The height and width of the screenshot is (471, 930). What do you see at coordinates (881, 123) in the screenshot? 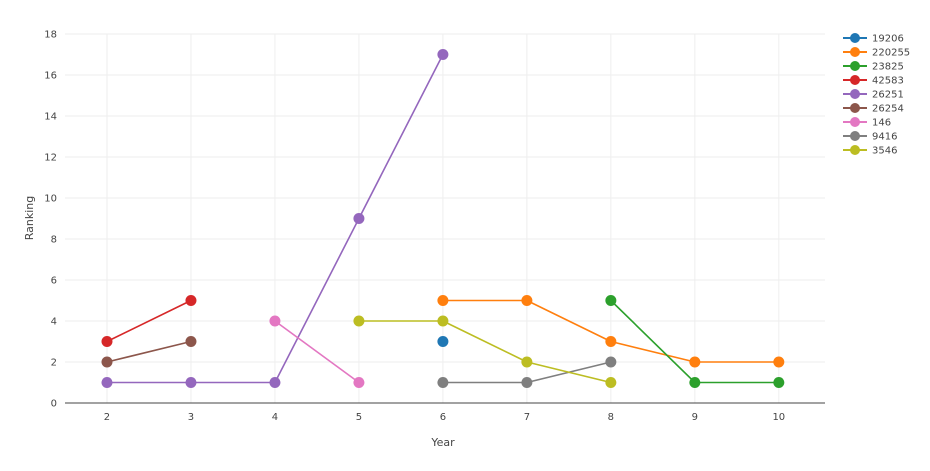
I see `legend-label: 146` at bounding box center [881, 123].